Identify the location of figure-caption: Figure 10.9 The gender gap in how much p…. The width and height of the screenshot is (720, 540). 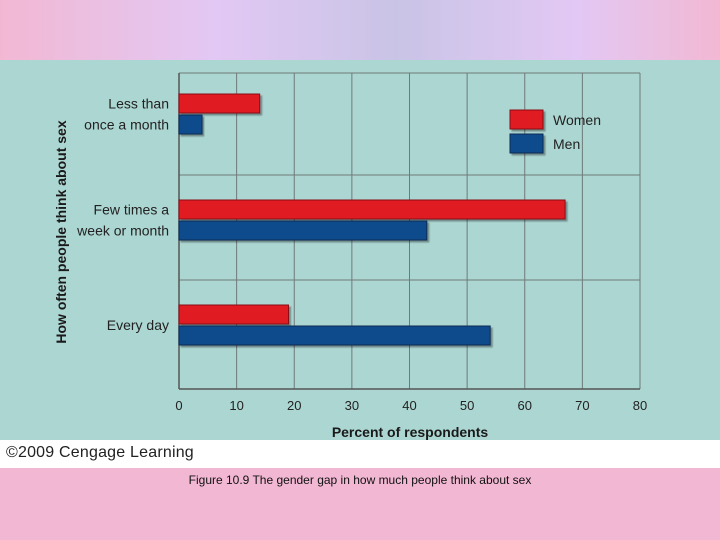
(360, 480).